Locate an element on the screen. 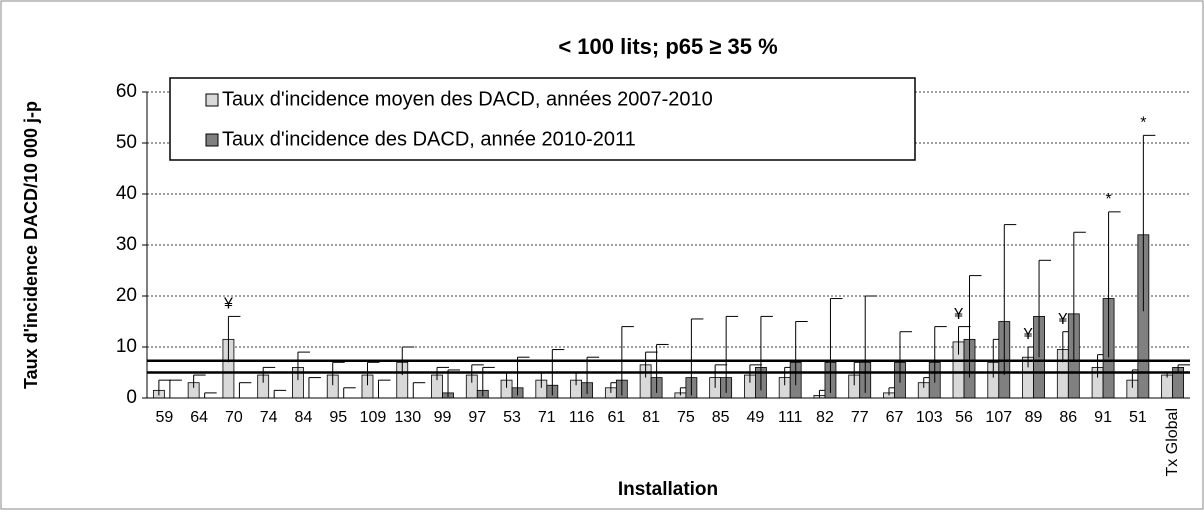 The width and height of the screenshot is (1204, 515). x-tick-label: 71 is located at coordinates (547, 417).